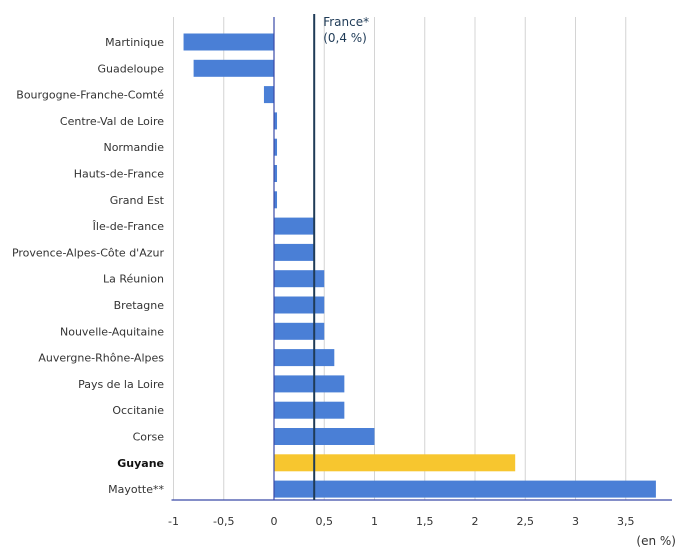  I want to click on category-label: Grand Est, so click(137, 200).